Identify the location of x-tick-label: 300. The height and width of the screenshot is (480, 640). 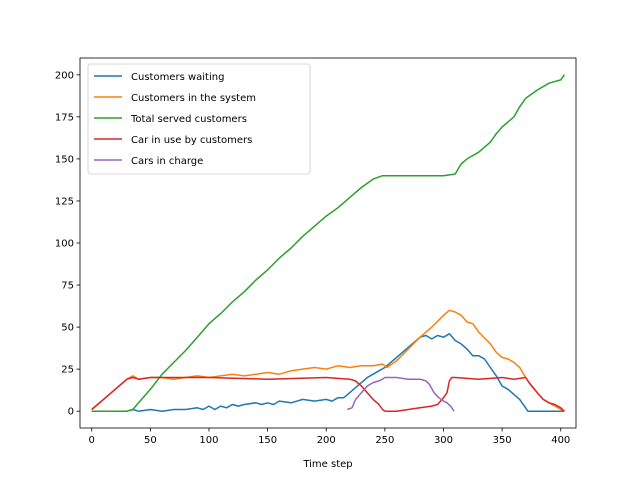
(443, 440).